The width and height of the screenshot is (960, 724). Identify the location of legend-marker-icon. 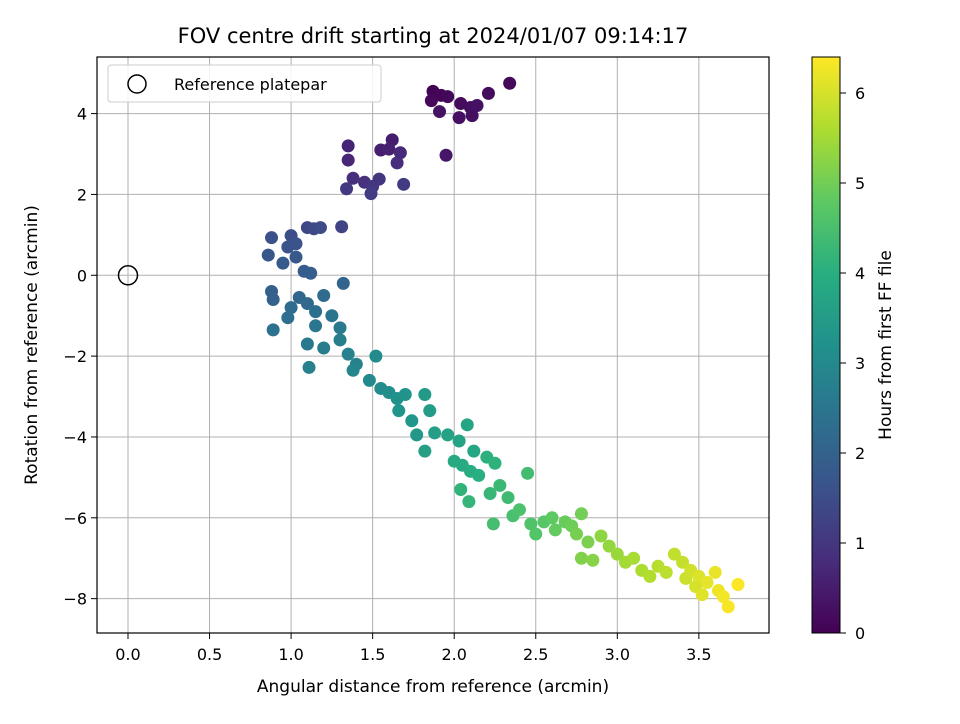
(137, 84).